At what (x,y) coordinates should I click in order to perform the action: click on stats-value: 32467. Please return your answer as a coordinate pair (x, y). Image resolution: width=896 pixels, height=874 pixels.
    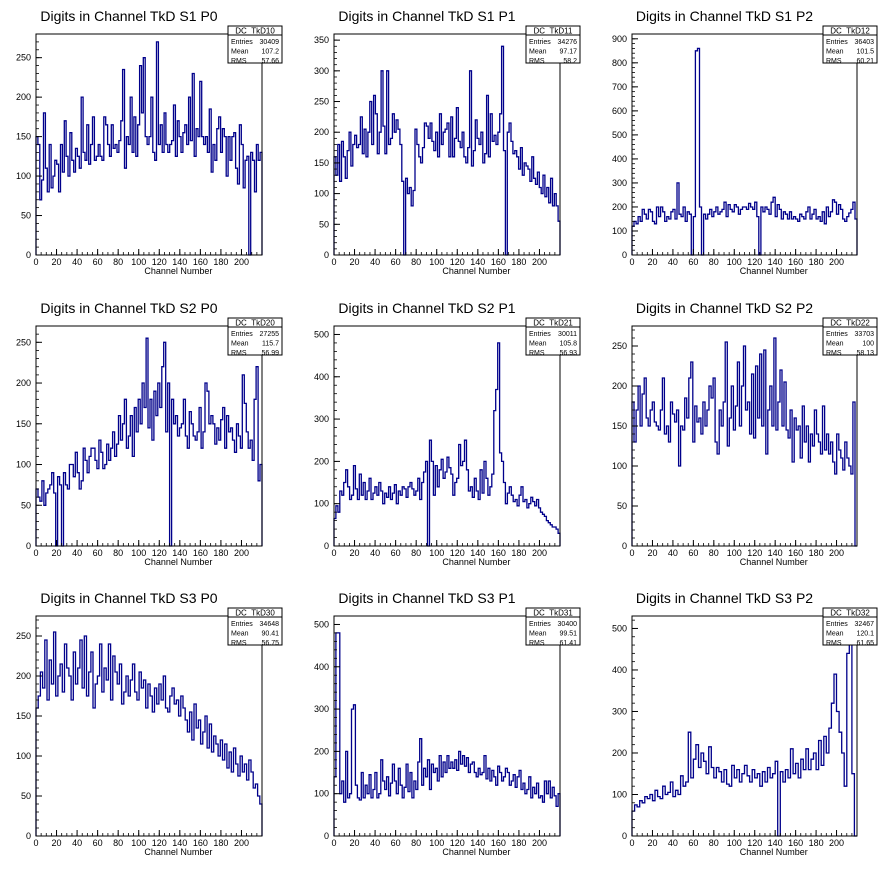
    Looking at the image, I should click on (865, 624).